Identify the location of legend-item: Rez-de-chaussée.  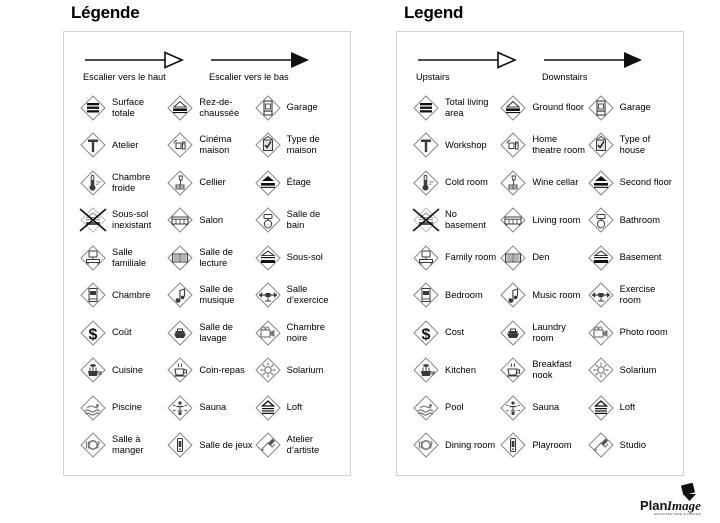
(208, 108).